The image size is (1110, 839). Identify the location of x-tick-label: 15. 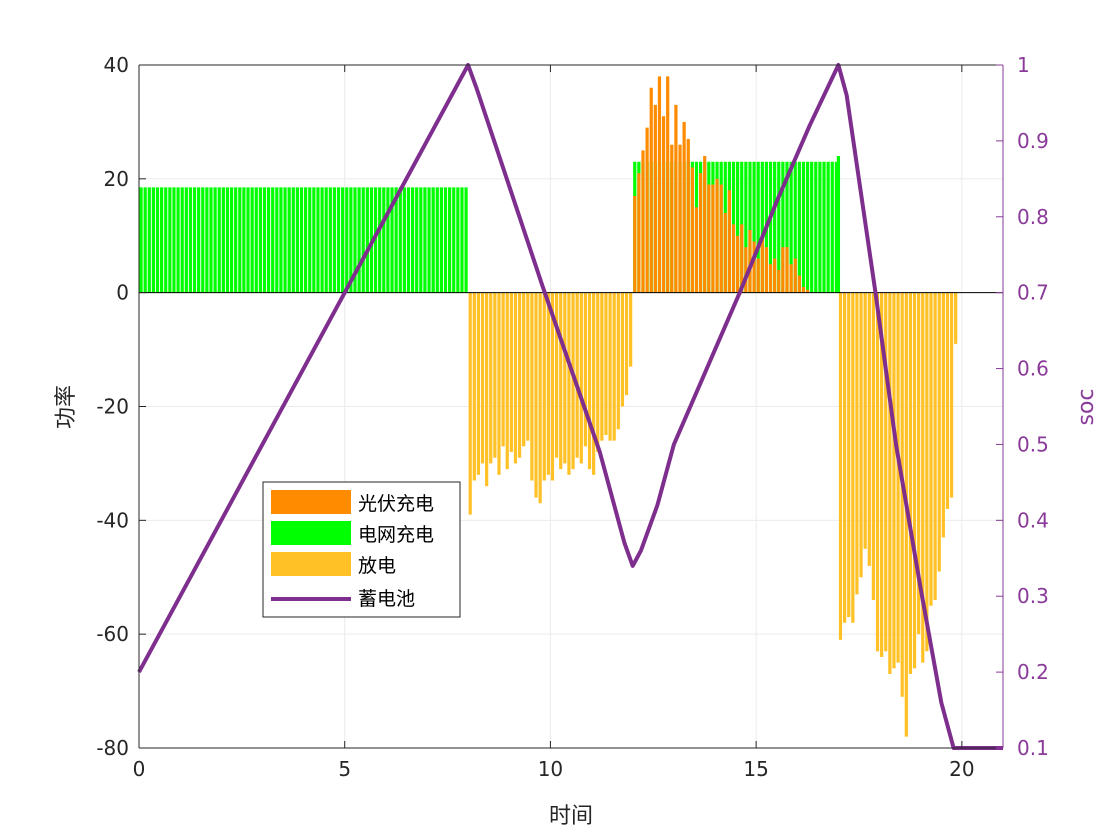
(755, 769).